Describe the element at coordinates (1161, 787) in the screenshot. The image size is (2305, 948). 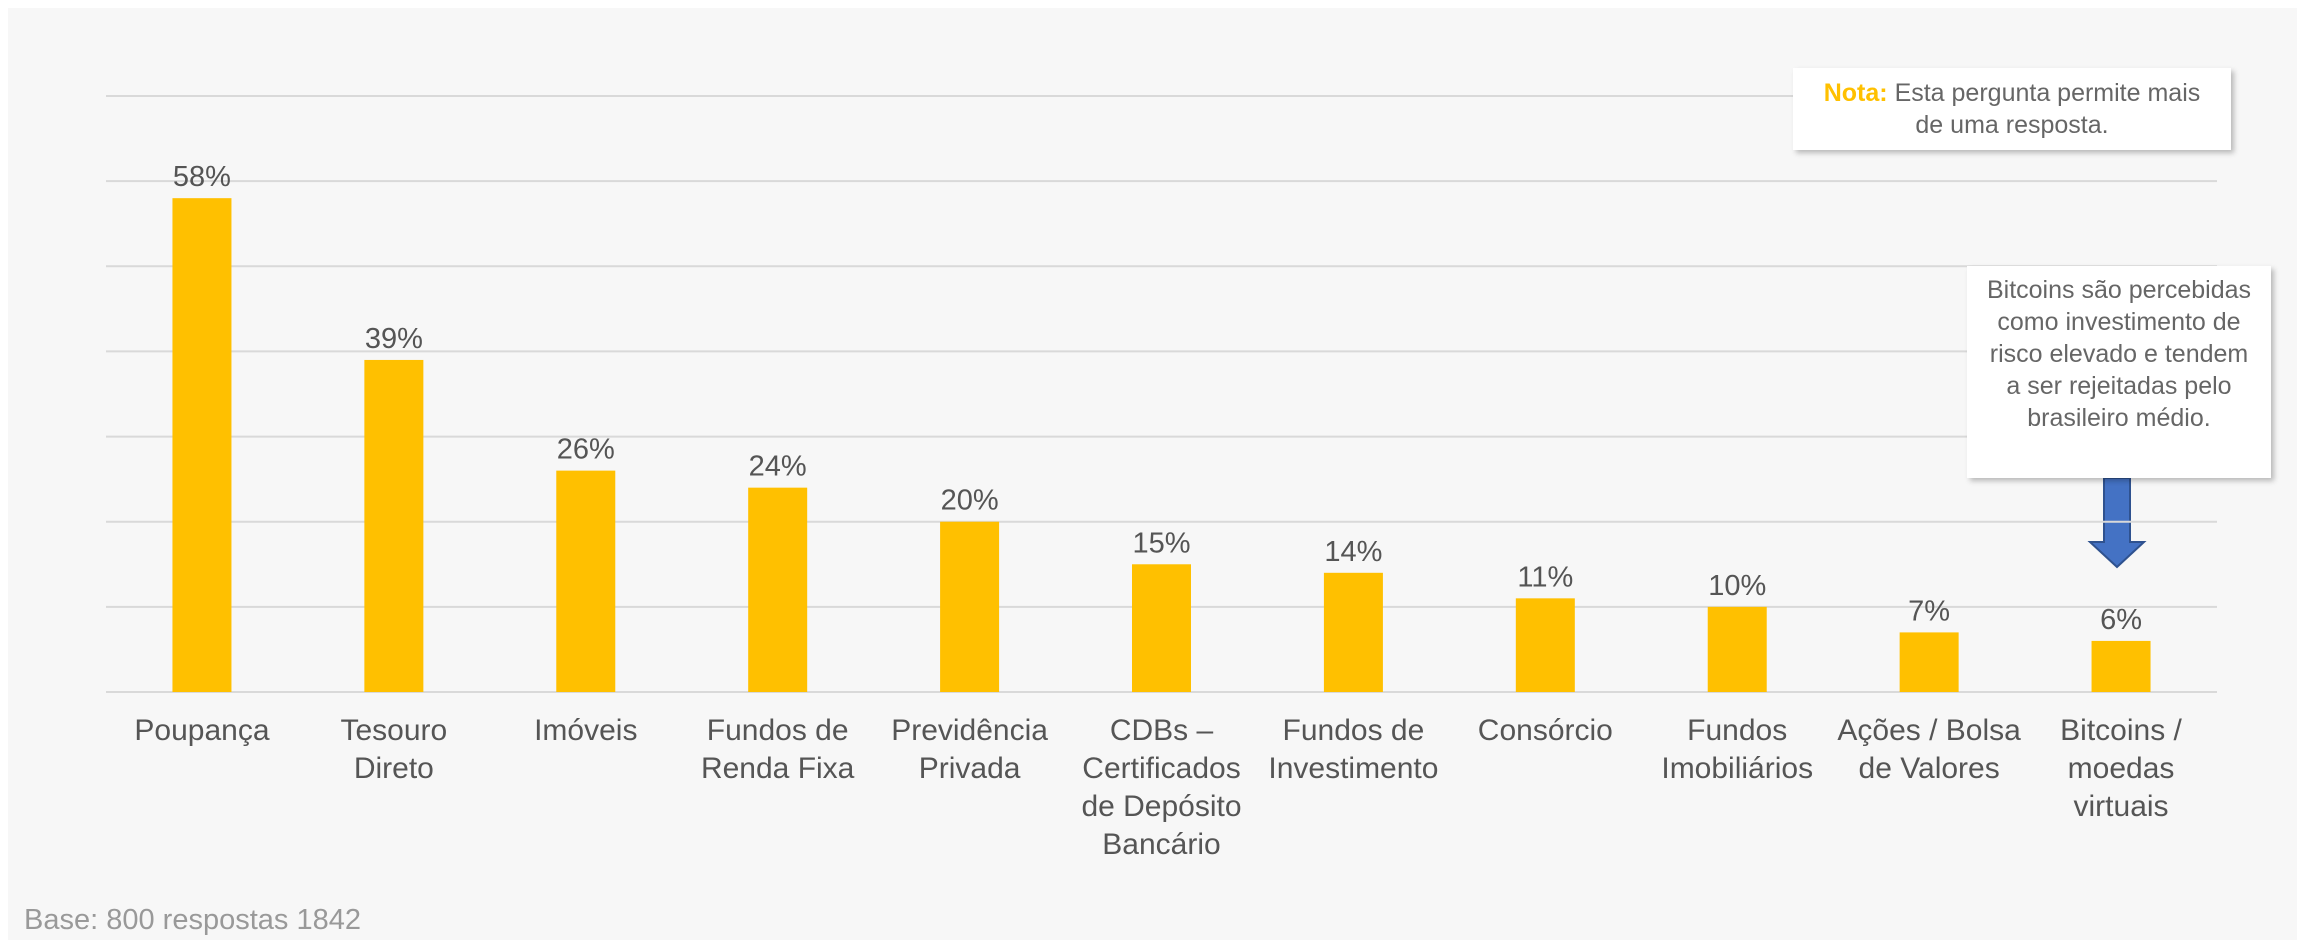
I see `x-tick-label: CDBs – Certificados de Depósito Bancário` at that location.